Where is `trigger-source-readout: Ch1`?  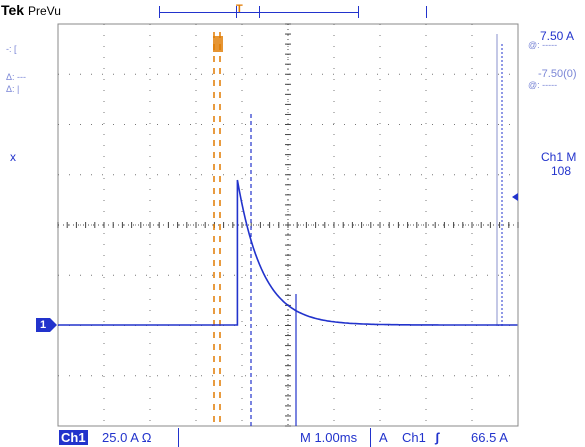
trigger-source-readout: Ch1 is located at coordinates (414, 437).